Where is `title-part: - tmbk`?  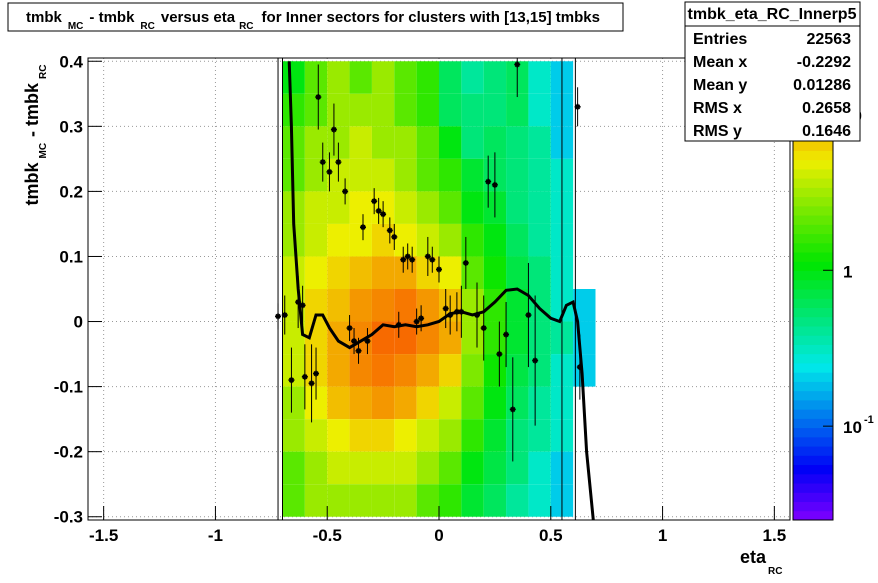
title-part: - tmbk is located at coordinates (112, 17).